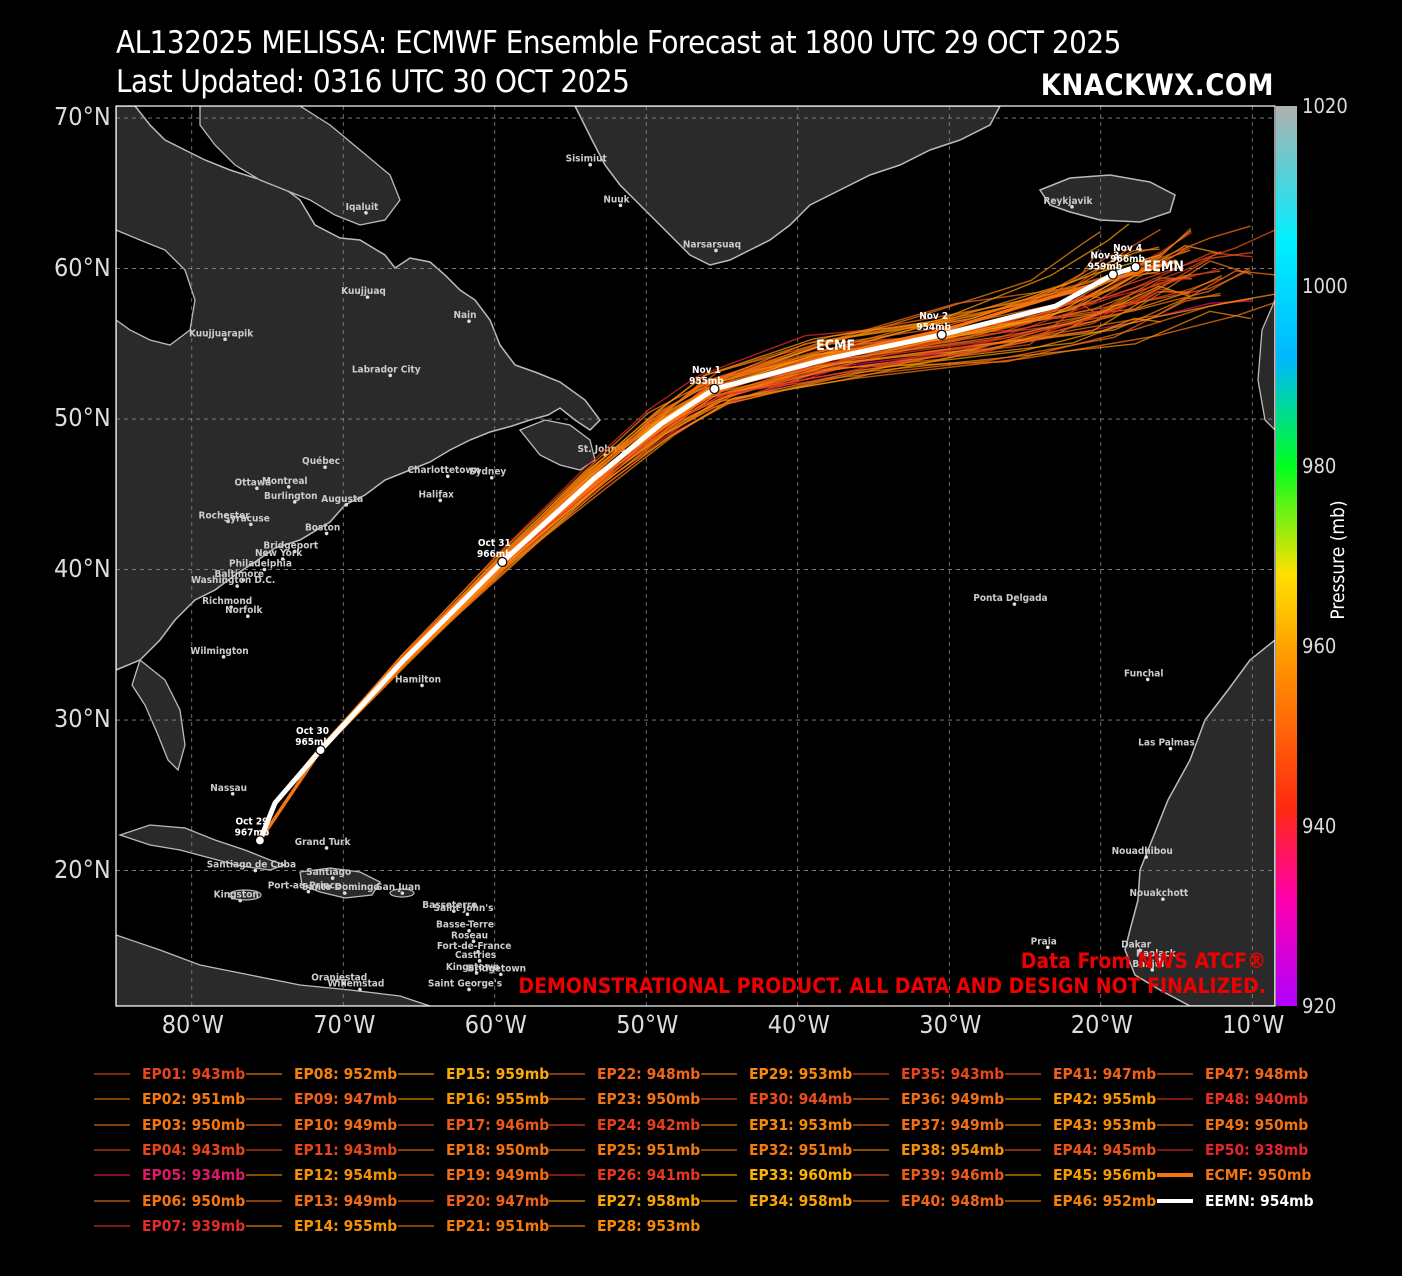 This screenshot has height=1276, width=1402. I want to click on legend-item: EP37: 949mb, so click(928, 1125).